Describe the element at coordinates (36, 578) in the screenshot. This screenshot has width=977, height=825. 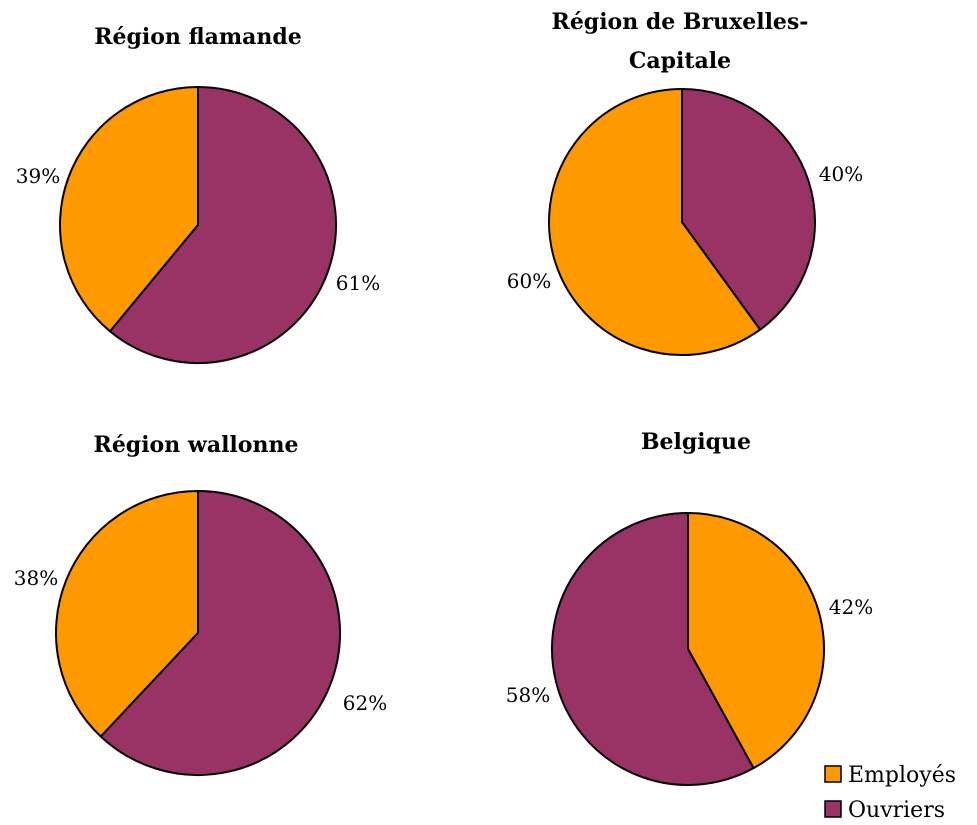
I see `pie-label-employes: 38%` at that location.